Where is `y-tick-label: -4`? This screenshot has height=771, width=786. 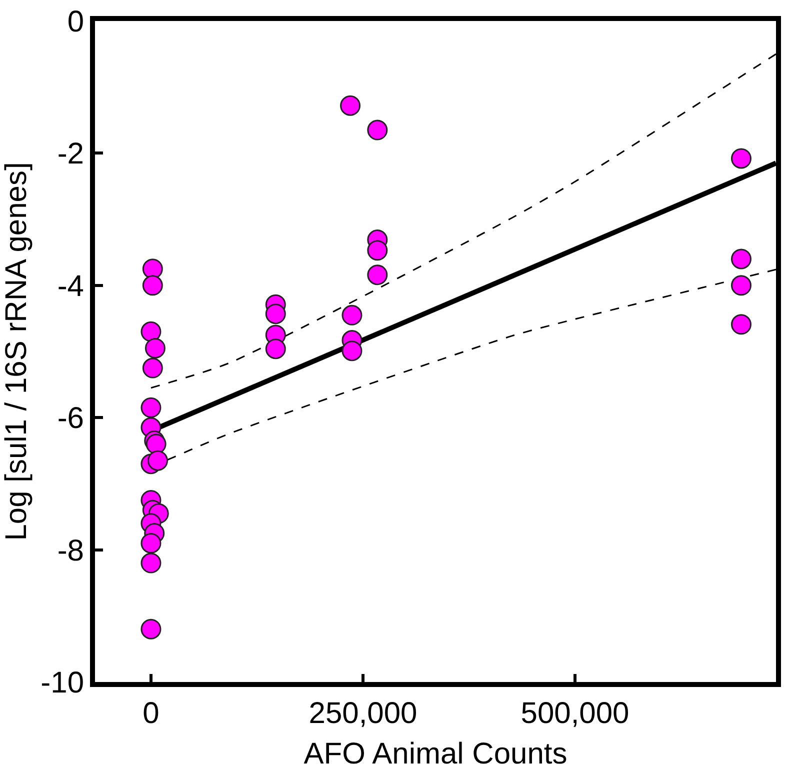 y-tick-label: -4 is located at coordinates (70, 286).